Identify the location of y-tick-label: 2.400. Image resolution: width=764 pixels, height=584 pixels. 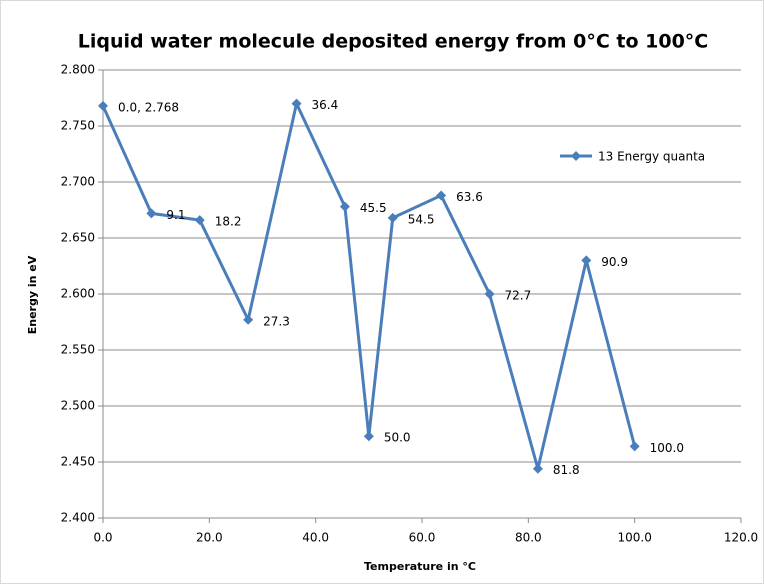
(78, 518).